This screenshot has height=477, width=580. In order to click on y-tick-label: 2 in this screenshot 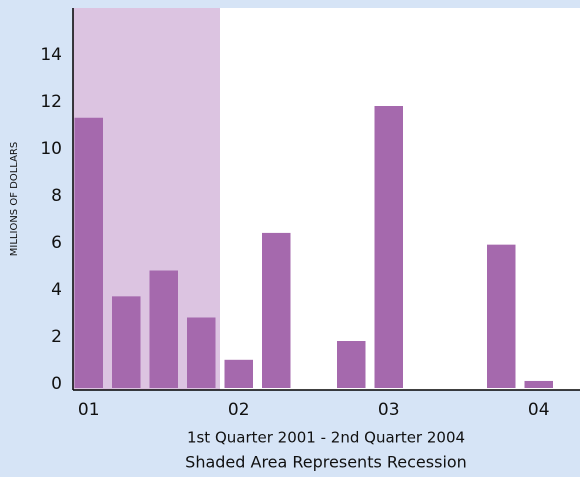, I will do `click(56, 337)`.